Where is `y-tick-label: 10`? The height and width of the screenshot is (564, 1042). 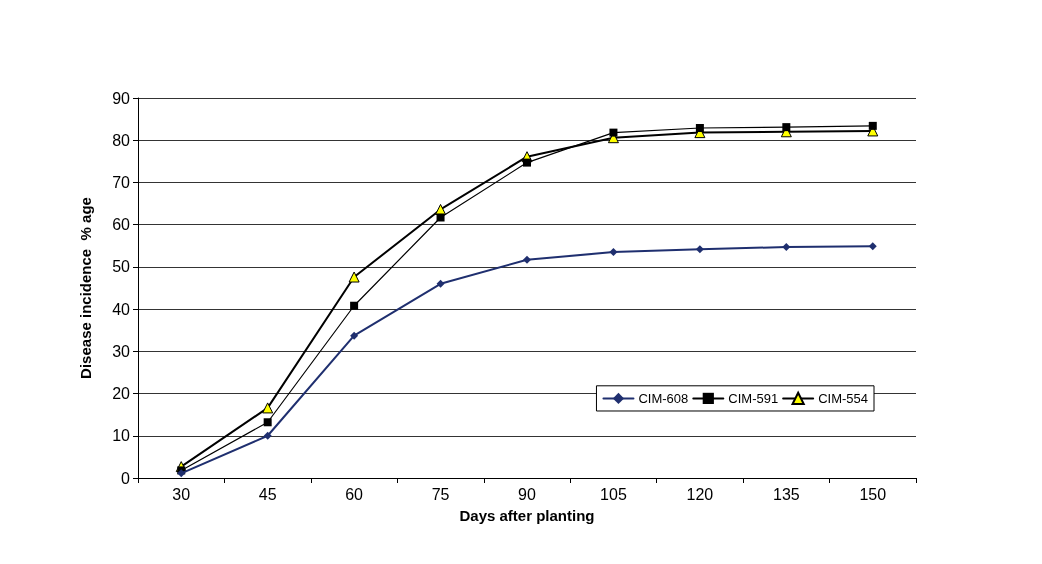
y-tick-label: 10 is located at coordinates (121, 436).